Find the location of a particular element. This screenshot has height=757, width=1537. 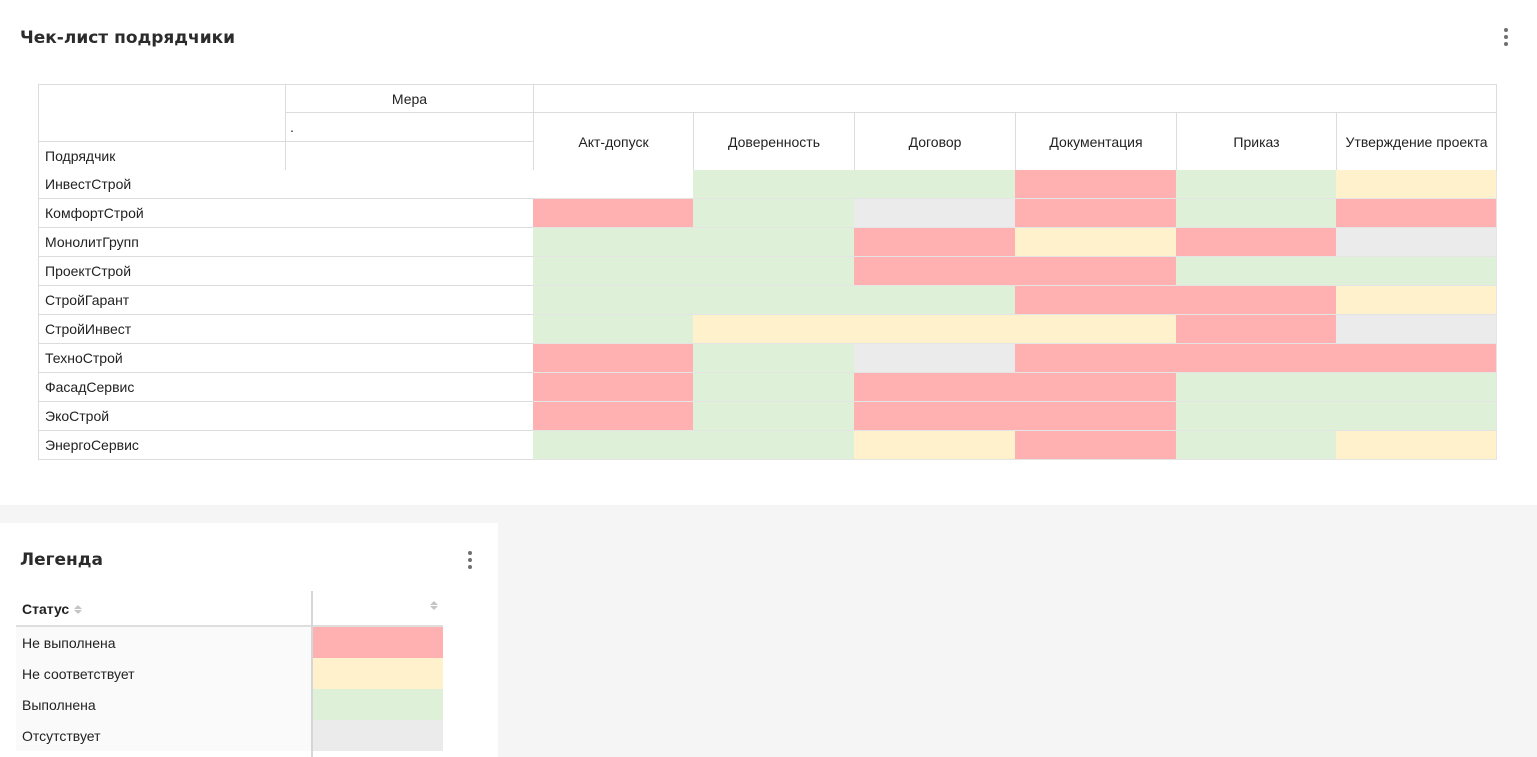

legend-row: Не соответствует is located at coordinates (229, 673).